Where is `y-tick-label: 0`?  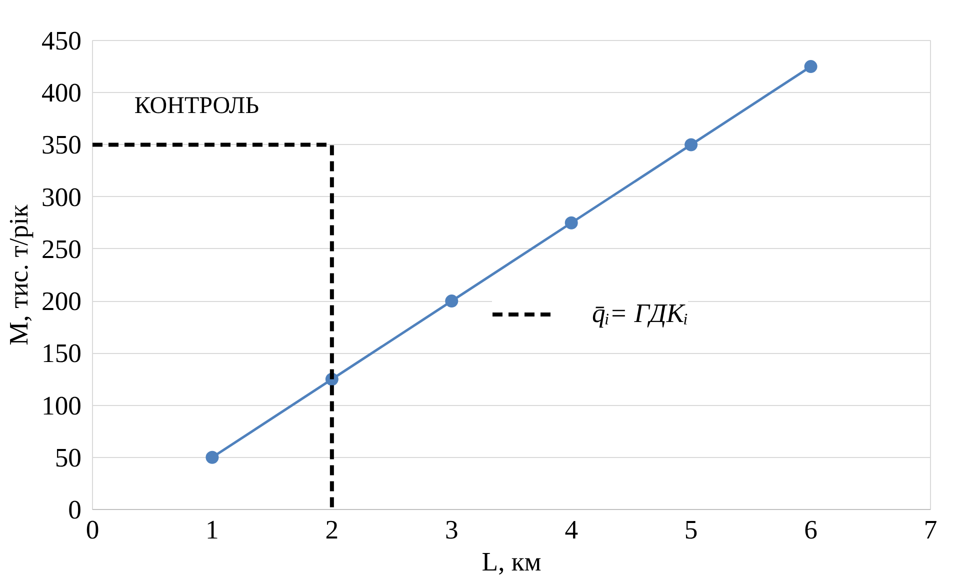 y-tick-label: 0 is located at coordinates (75, 509).